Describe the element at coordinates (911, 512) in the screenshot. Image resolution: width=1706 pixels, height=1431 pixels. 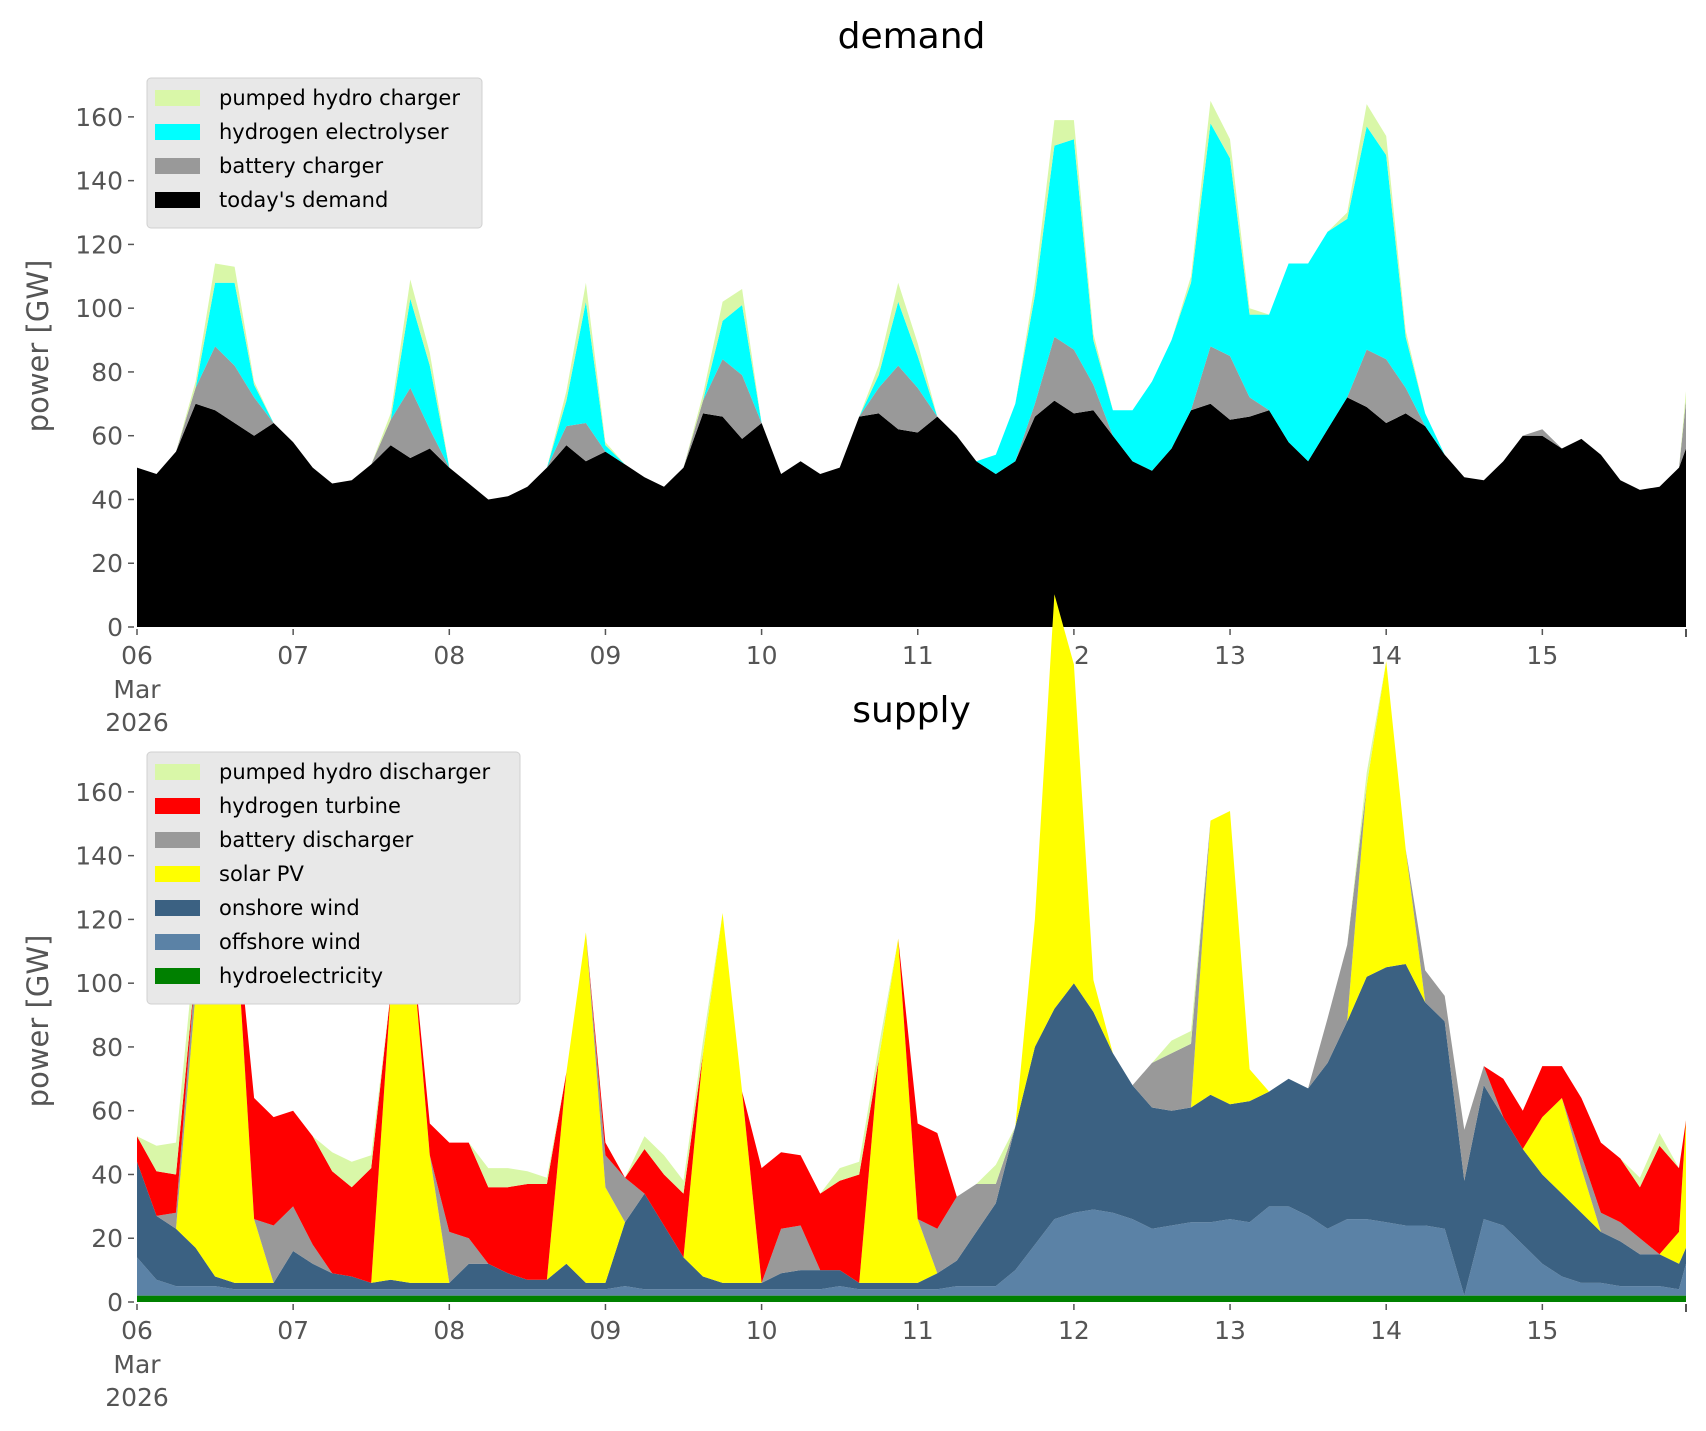
I see `area-today-s-demand` at that location.